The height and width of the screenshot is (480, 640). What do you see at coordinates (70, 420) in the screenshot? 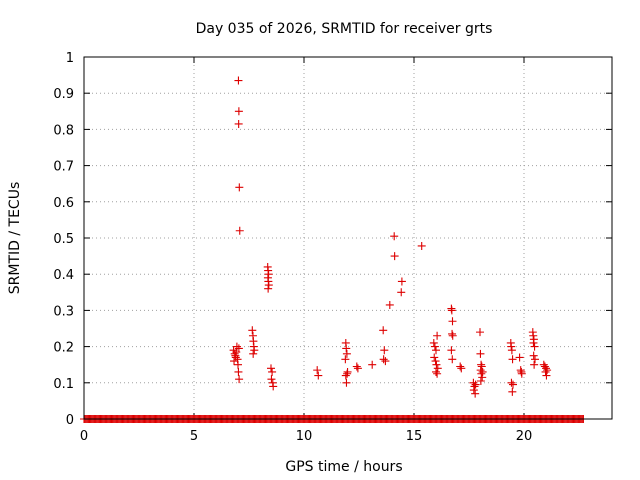
I see `y-tick-label: 0` at bounding box center [70, 420].